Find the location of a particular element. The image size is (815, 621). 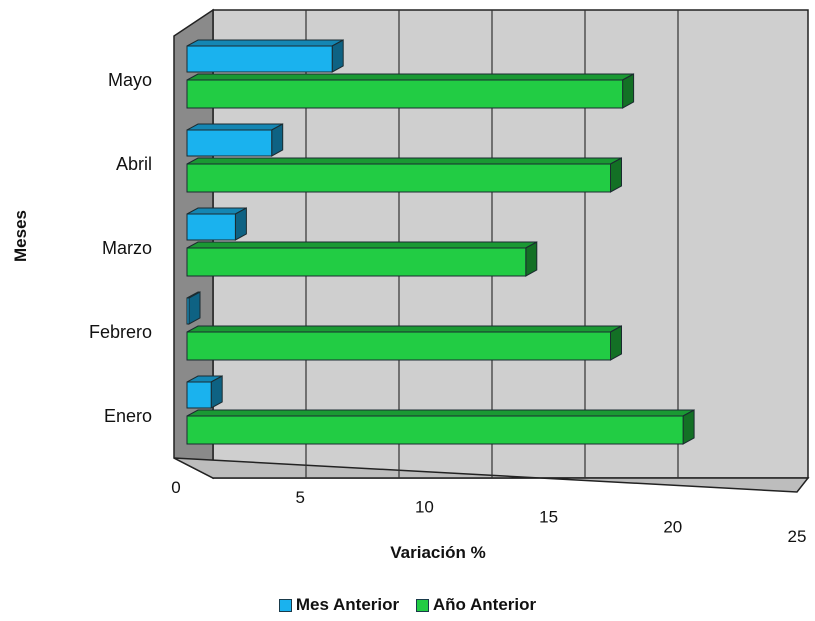

x-tick-label: 5 is located at coordinates (299, 497).